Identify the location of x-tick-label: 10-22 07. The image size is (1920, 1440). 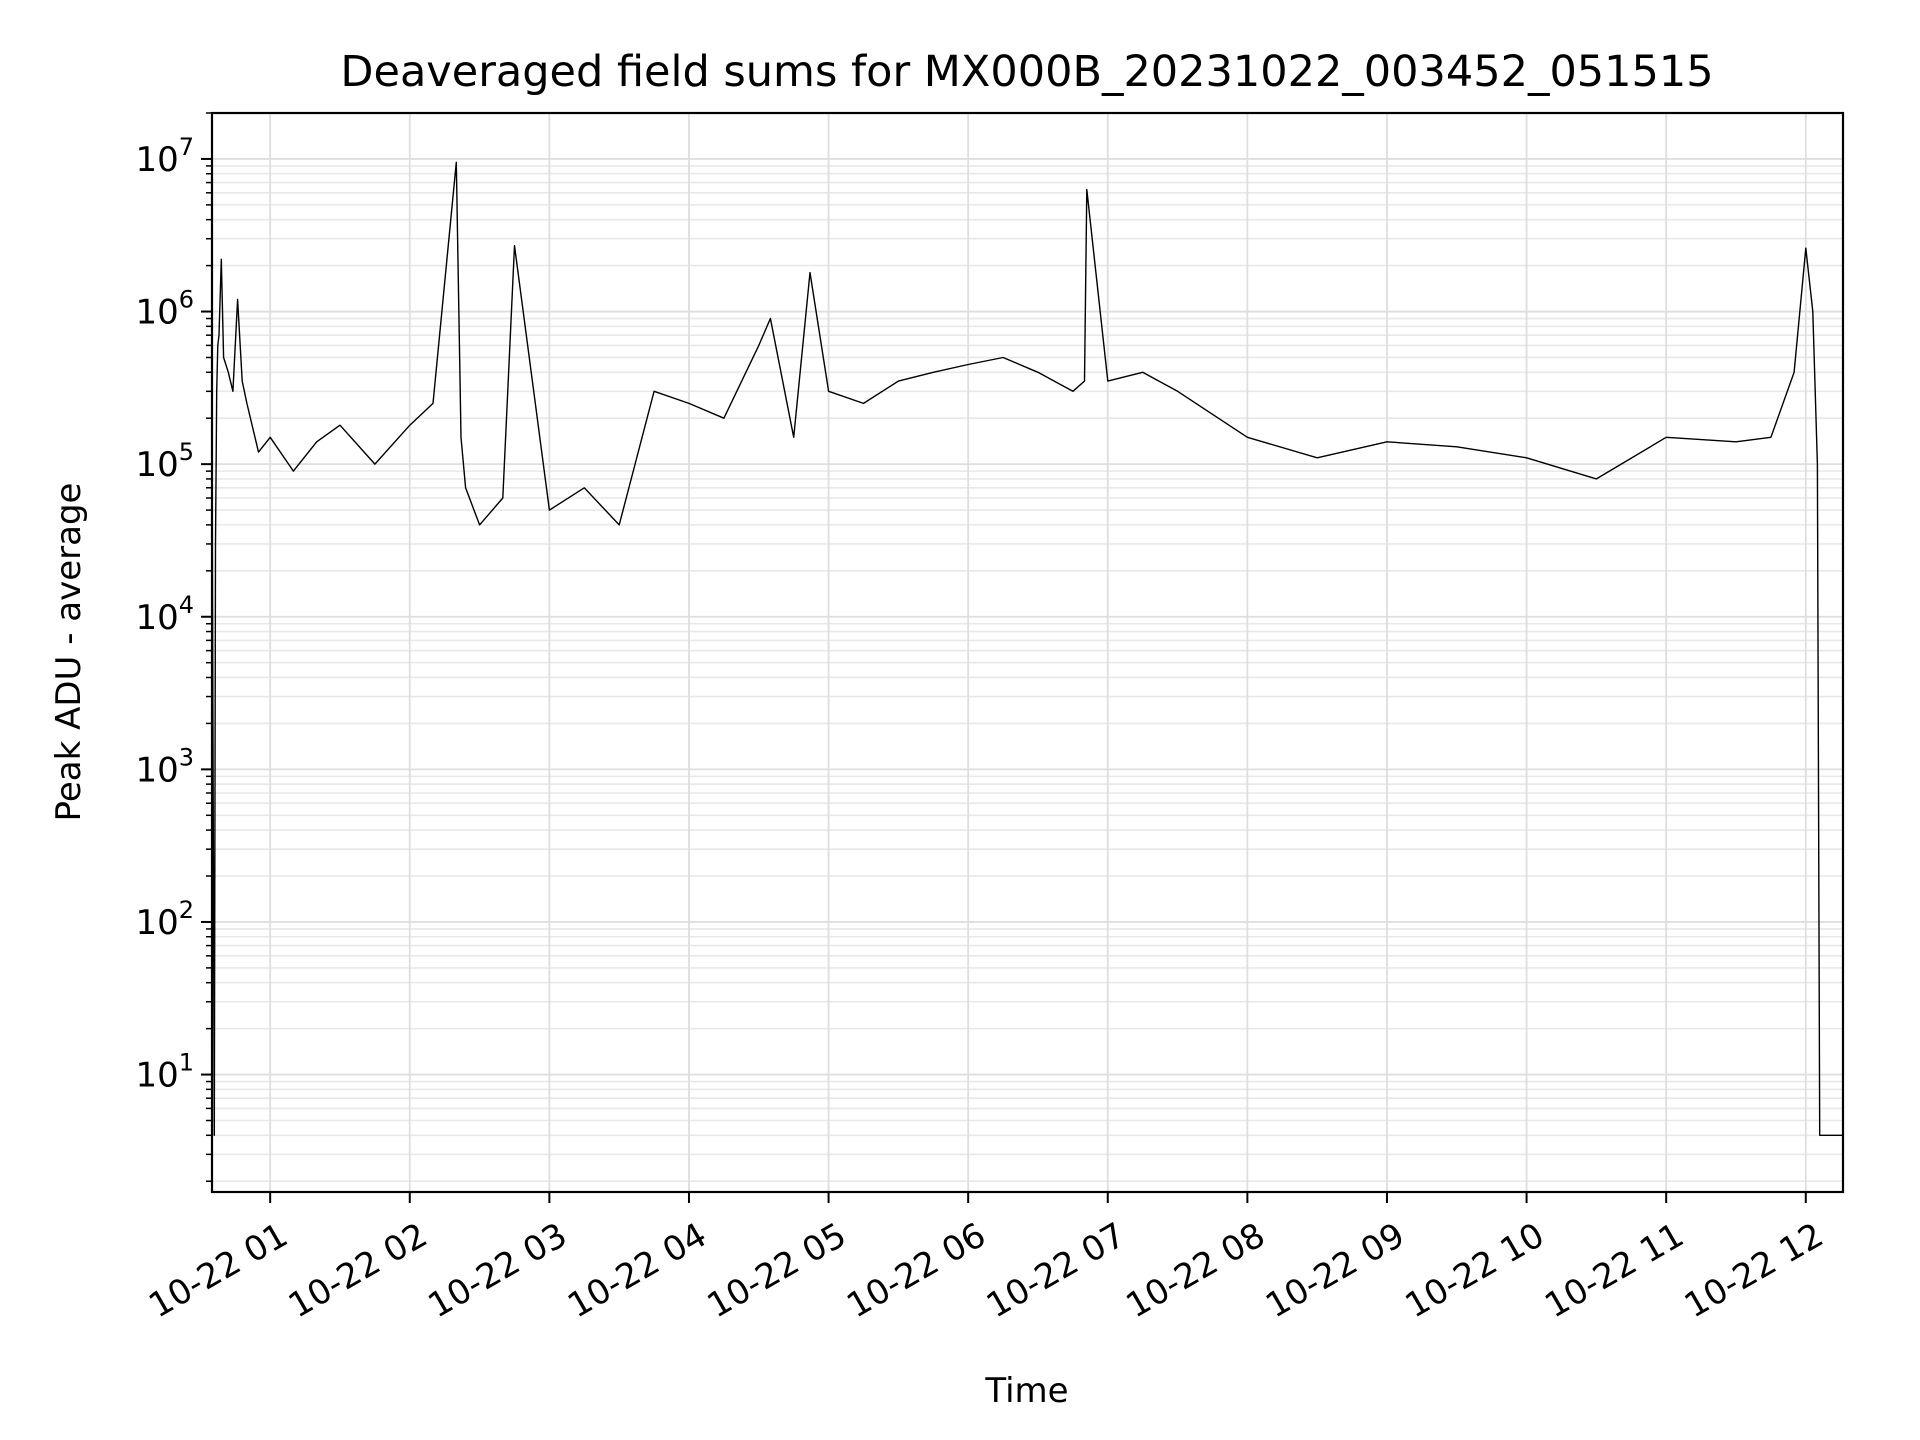
(1056, 1270).